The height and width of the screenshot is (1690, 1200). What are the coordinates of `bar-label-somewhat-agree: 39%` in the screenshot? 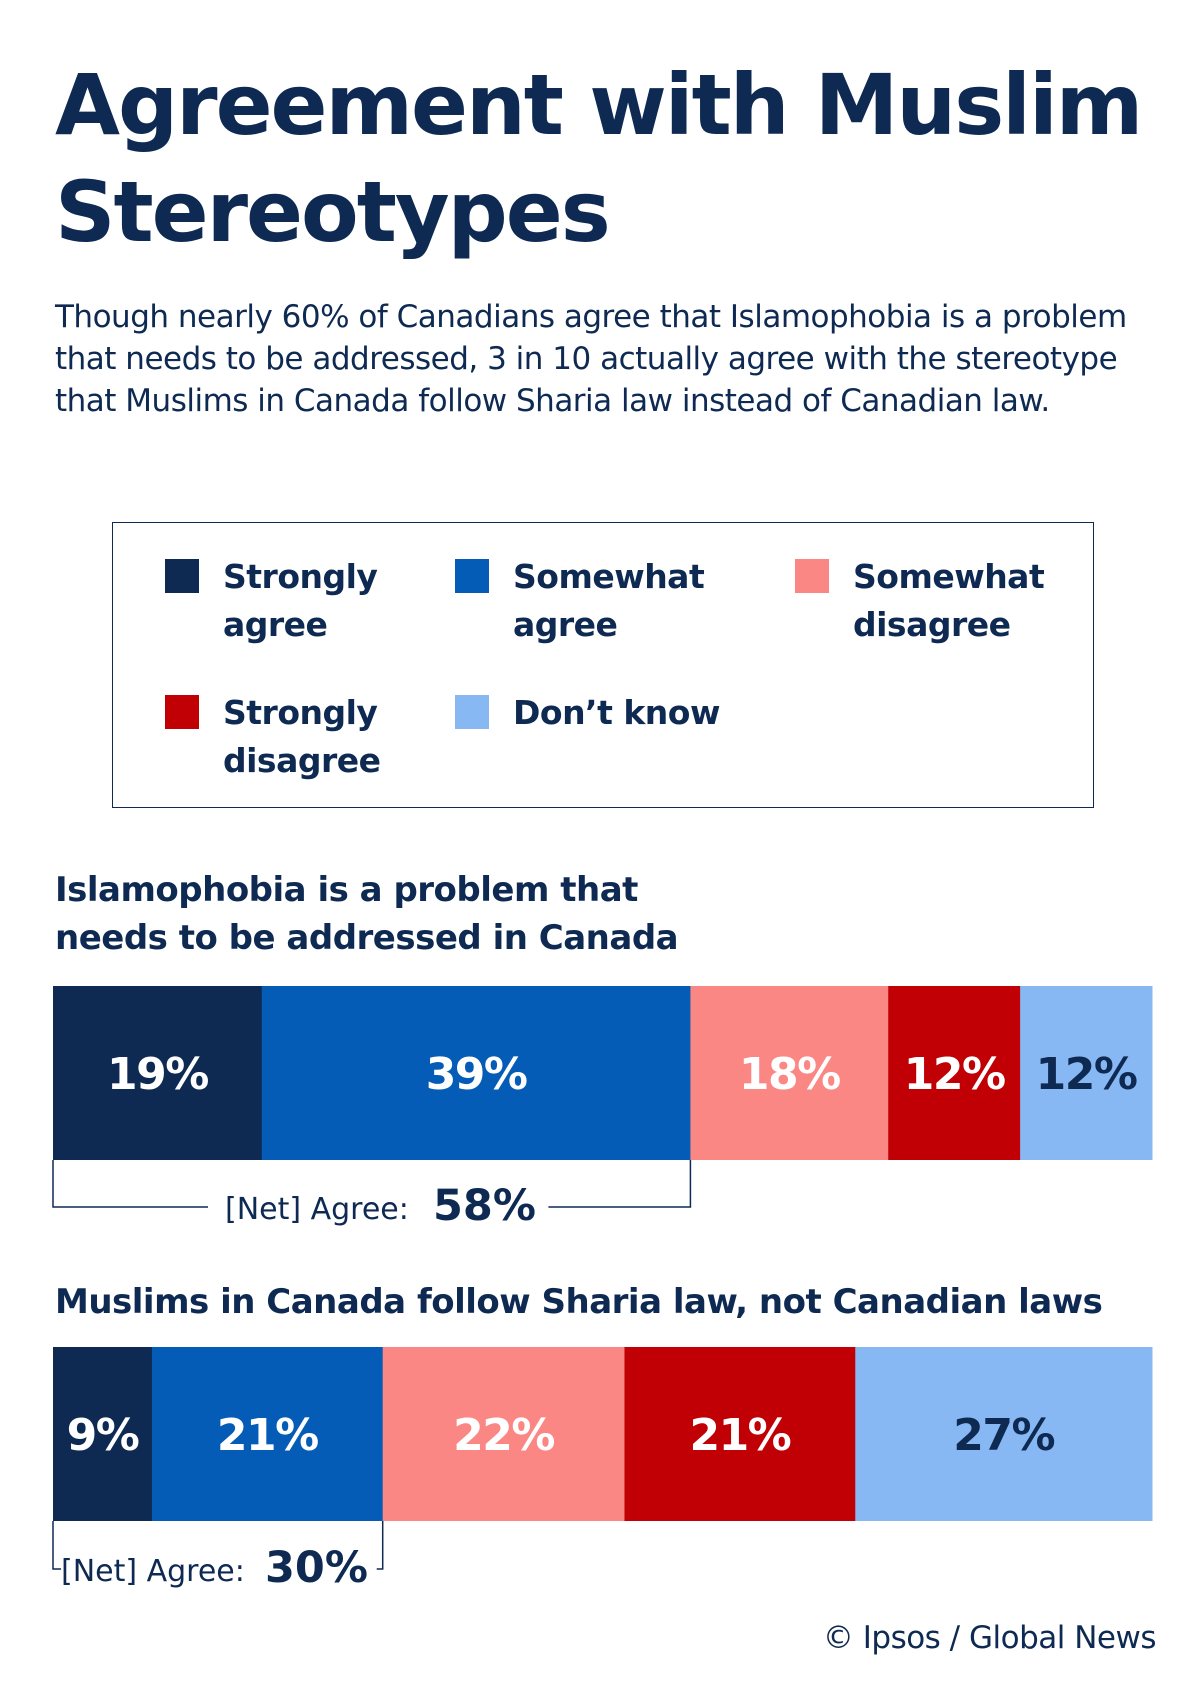 It's located at (476, 1074).